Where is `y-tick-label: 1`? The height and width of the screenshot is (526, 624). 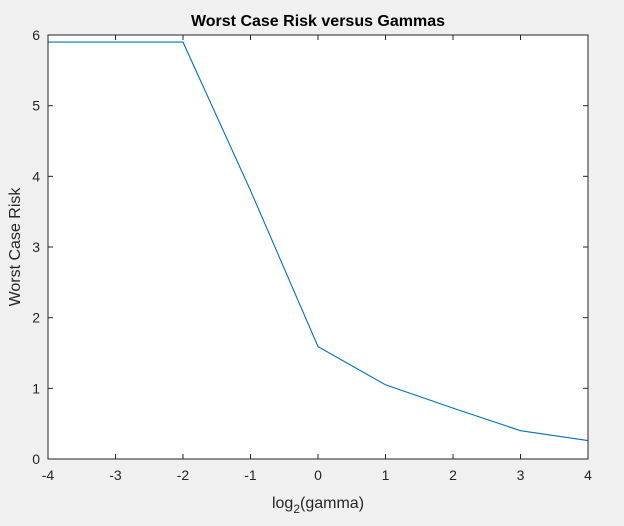 y-tick-label: 1 is located at coordinates (36, 388).